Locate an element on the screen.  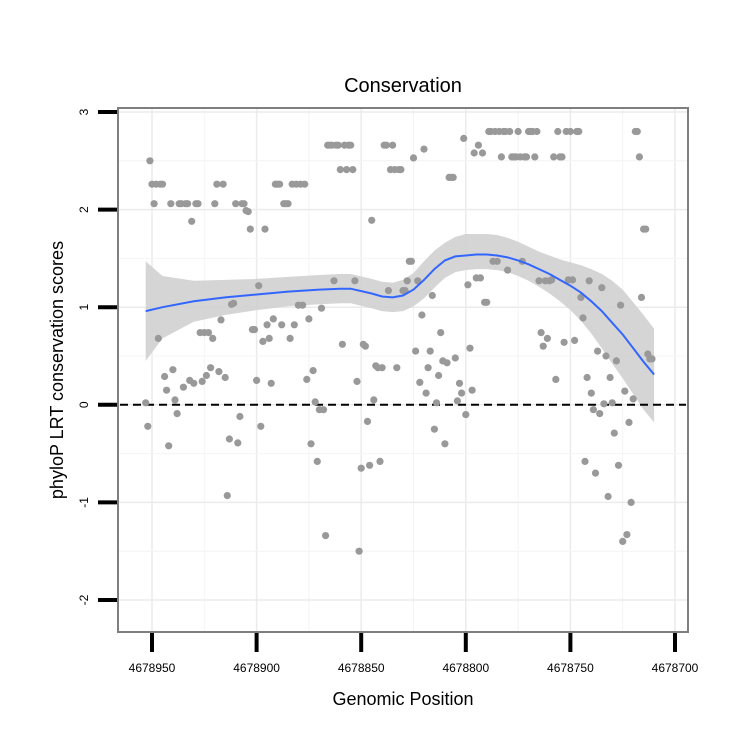
x-tick-label: 4678850 is located at coordinates (361, 668).